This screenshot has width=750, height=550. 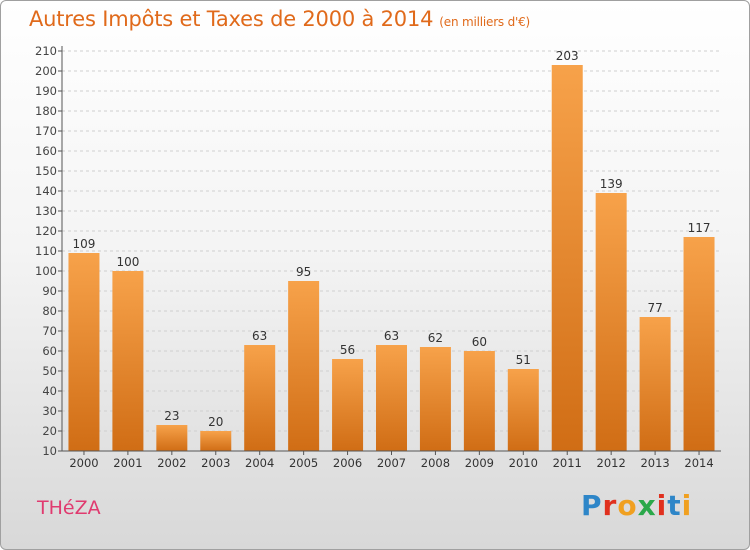 What do you see at coordinates (391, 398) in the screenshot?
I see `bar-2007` at bounding box center [391, 398].